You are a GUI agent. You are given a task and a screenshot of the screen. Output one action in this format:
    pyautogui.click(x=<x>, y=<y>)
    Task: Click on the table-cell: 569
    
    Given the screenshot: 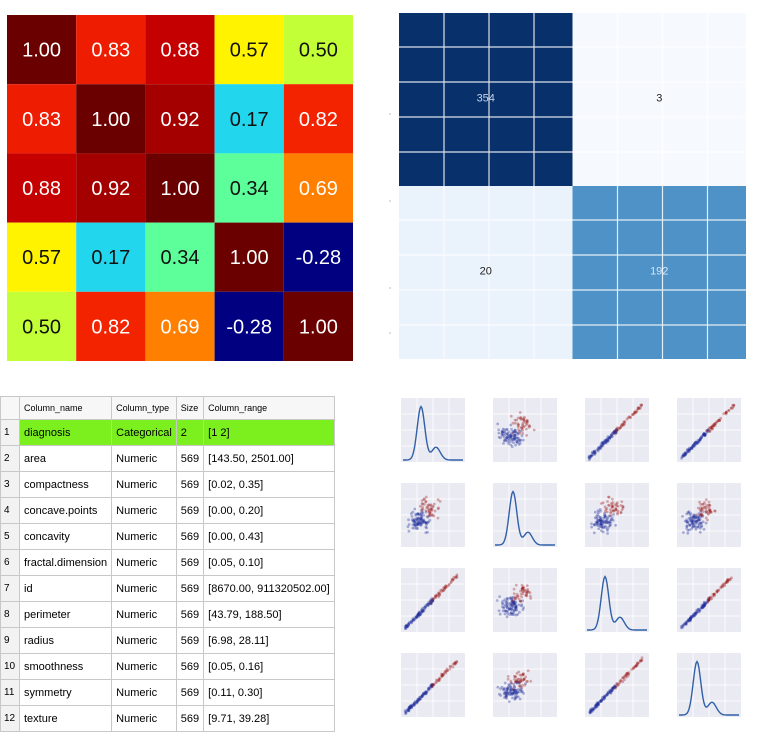 What is the action you would take?
    pyautogui.click(x=190, y=484)
    